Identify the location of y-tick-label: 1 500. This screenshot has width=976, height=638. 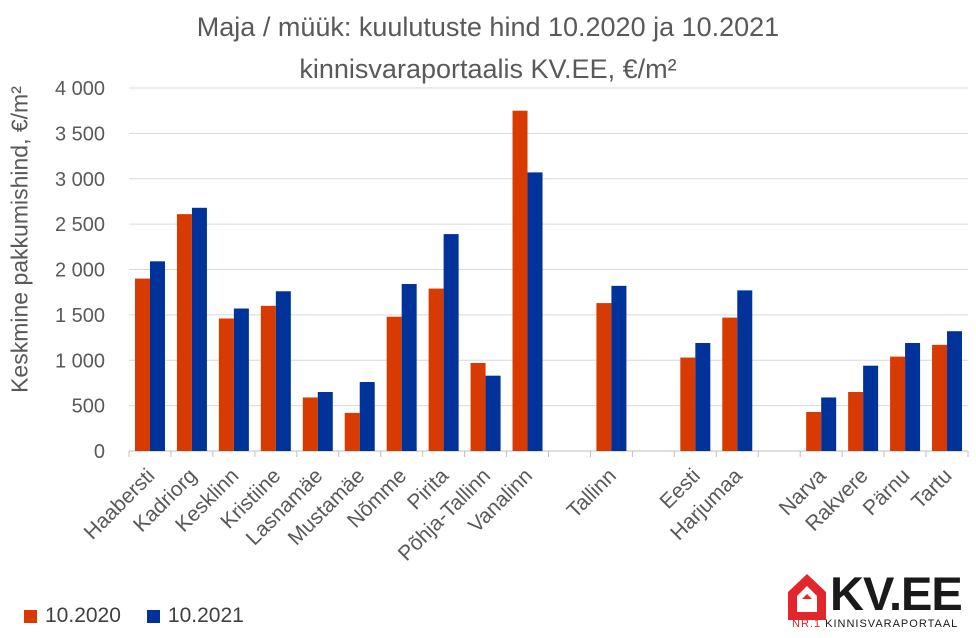
(80, 316).